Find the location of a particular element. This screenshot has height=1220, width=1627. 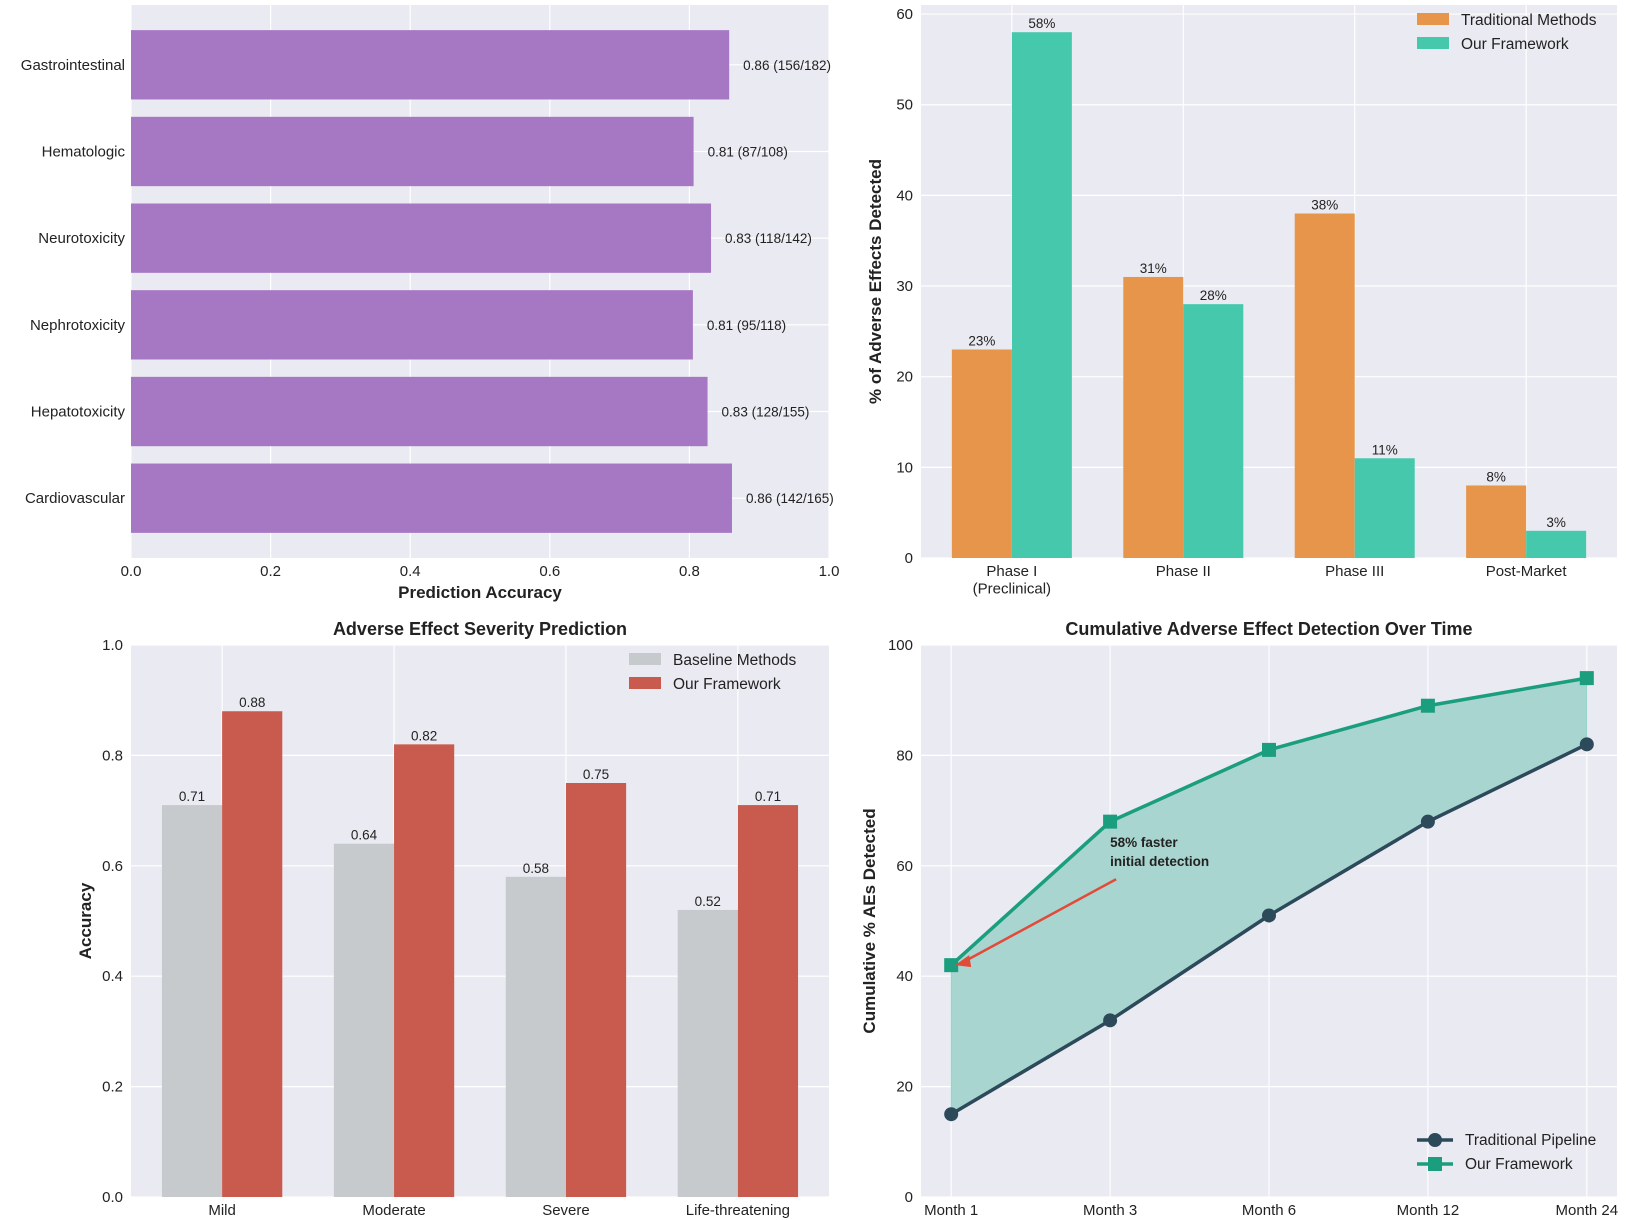

y-axis-label: Cumulative % AEs Detected is located at coordinates (869, 920).